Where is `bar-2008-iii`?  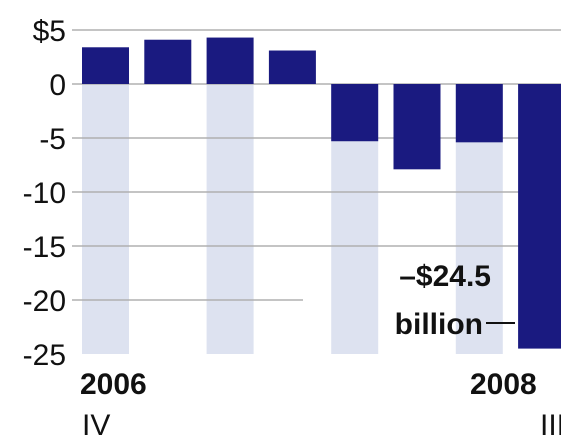 bar-2008-iii is located at coordinates (539, 216).